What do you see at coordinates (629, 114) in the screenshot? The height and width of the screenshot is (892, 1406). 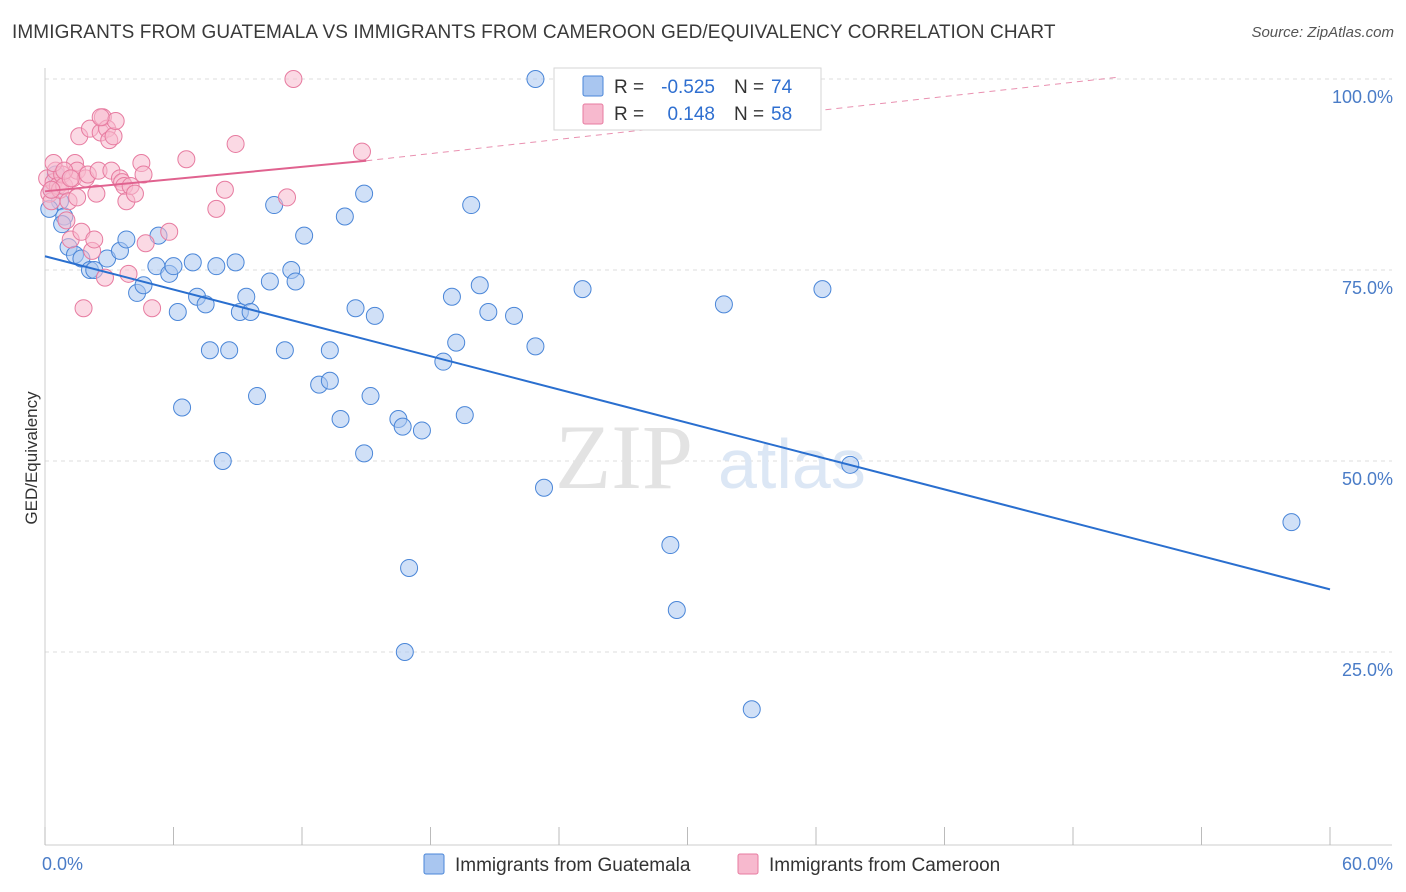 I see `legend-r-label-2: R =` at bounding box center [629, 114].